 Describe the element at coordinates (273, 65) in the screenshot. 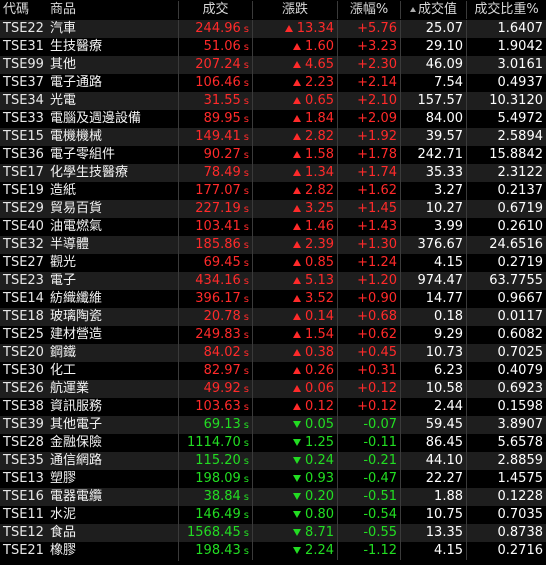

I see `table-row: TSE99 其他 207.24 s 4.65 +2.30 46.09 3.0161` at that location.